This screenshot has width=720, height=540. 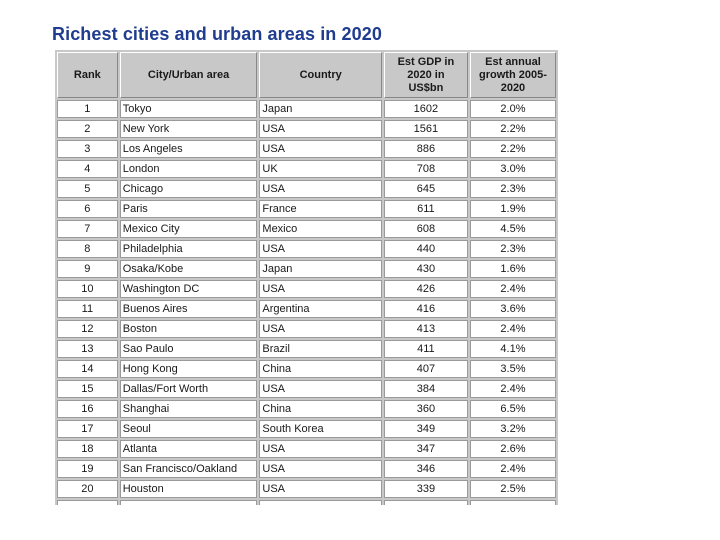 I want to click on table-row: 7 Mexico City Mexico 608 4.5%, so click(x=306, y=229).